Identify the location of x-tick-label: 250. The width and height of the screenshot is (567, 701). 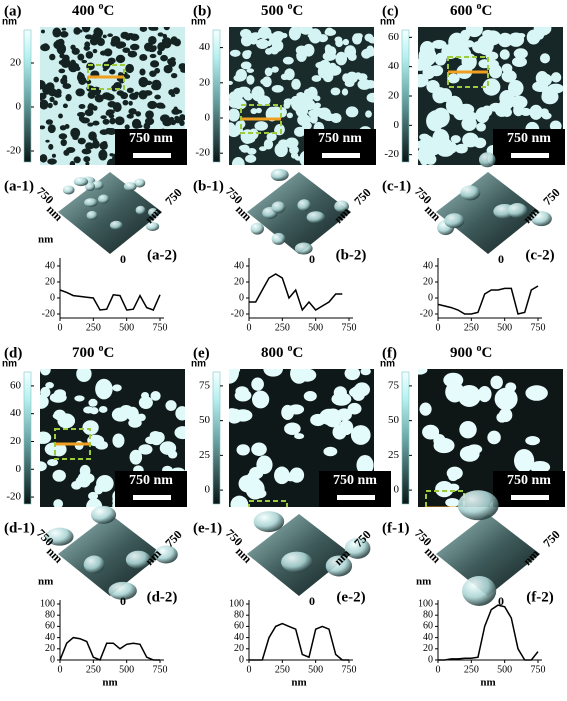
(282, 669).